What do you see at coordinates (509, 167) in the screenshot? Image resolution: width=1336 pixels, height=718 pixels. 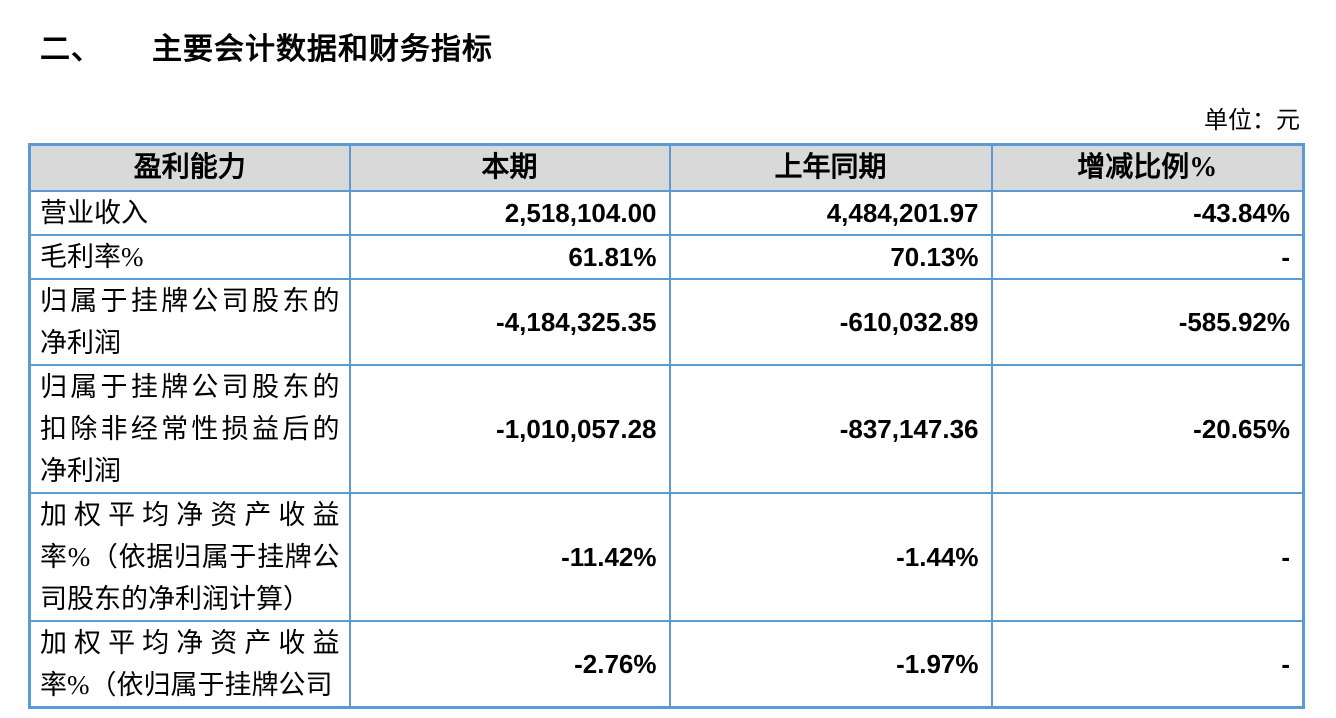 I see `header-current-period: 本期` at bounding box center [509, 167].